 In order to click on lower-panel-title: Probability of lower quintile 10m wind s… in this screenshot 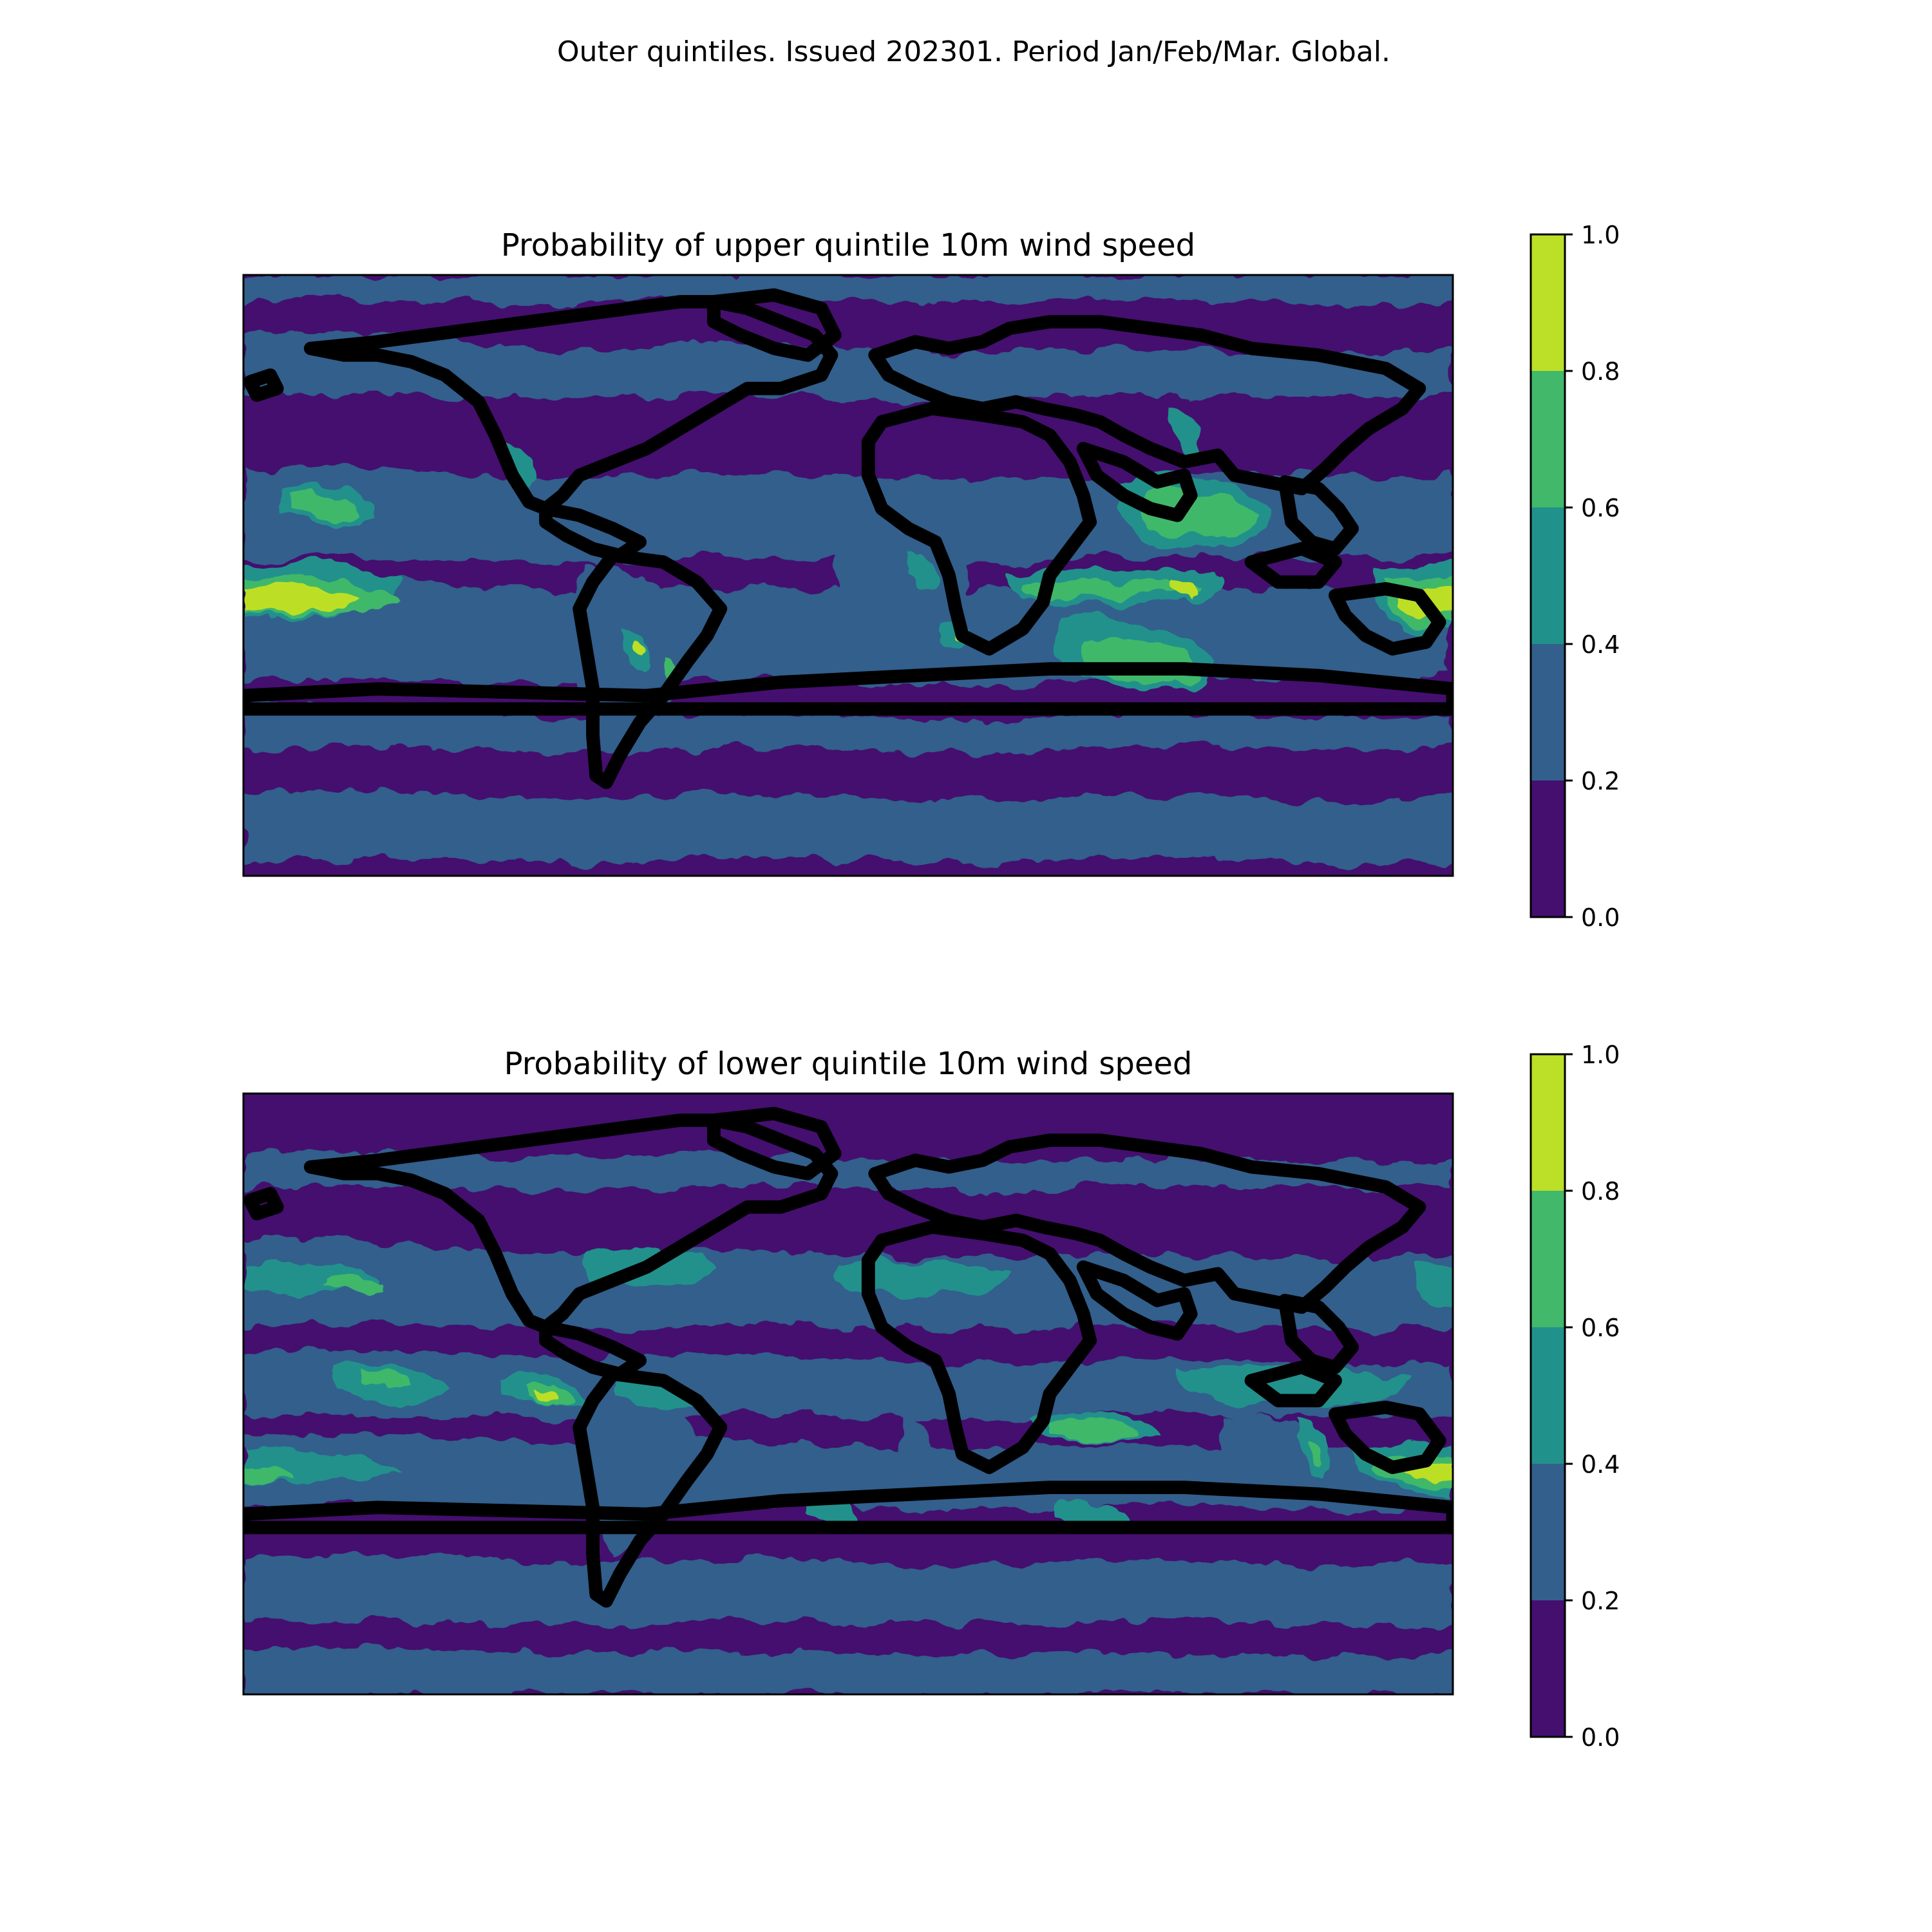, I will do `click(848, 1064)`.